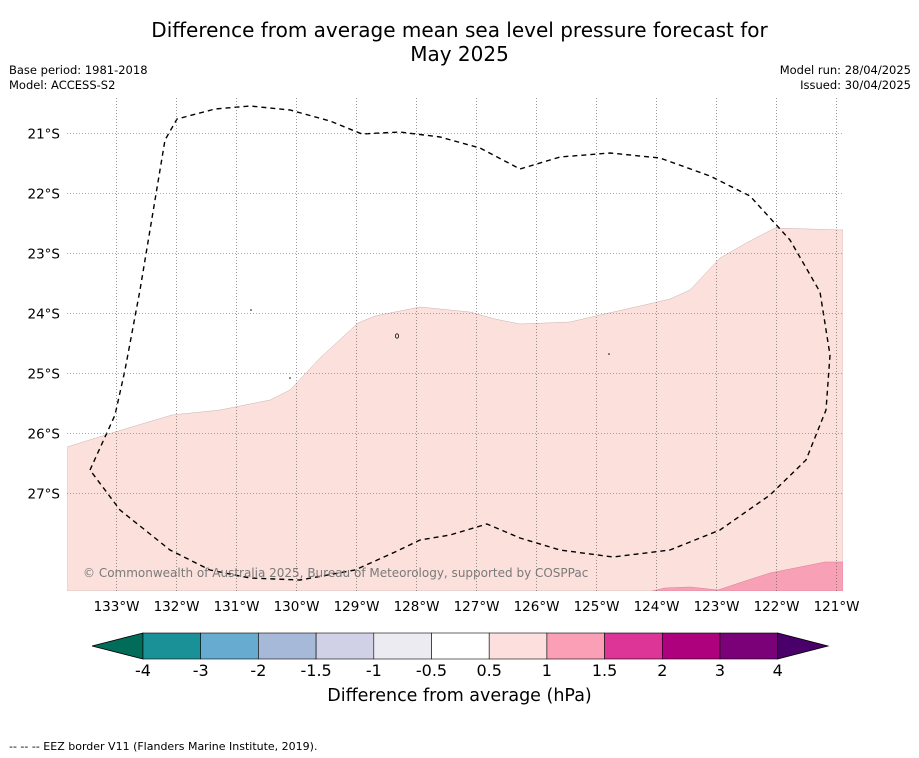 The image size is (919, 758). I want to click on latitude-labels: 21°S 22°S 23°S 24°S 25°S 26°S 27°S, so click(44, 315).